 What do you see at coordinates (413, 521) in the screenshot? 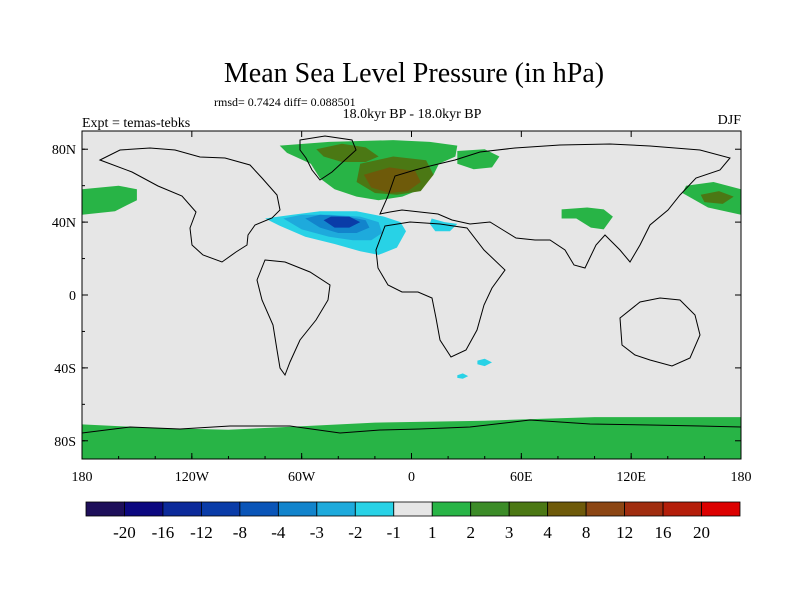
I see `colorbar: -20 -16 -12 -8 -4 -3 -2 -1 1 2 3 4 8 12 16 20` at bounding box center [413, 521].